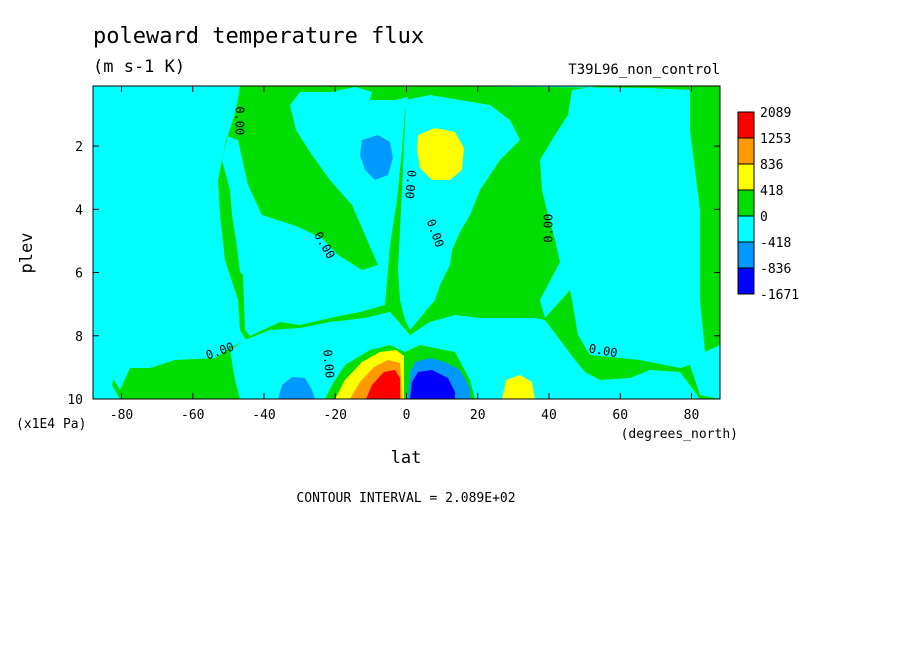 This screenshot has height=654, width=904. What do you see at coordinates (79, 210) in the screenshot?
I see `y-tick-label: 4` at bounding box center [79, 210].